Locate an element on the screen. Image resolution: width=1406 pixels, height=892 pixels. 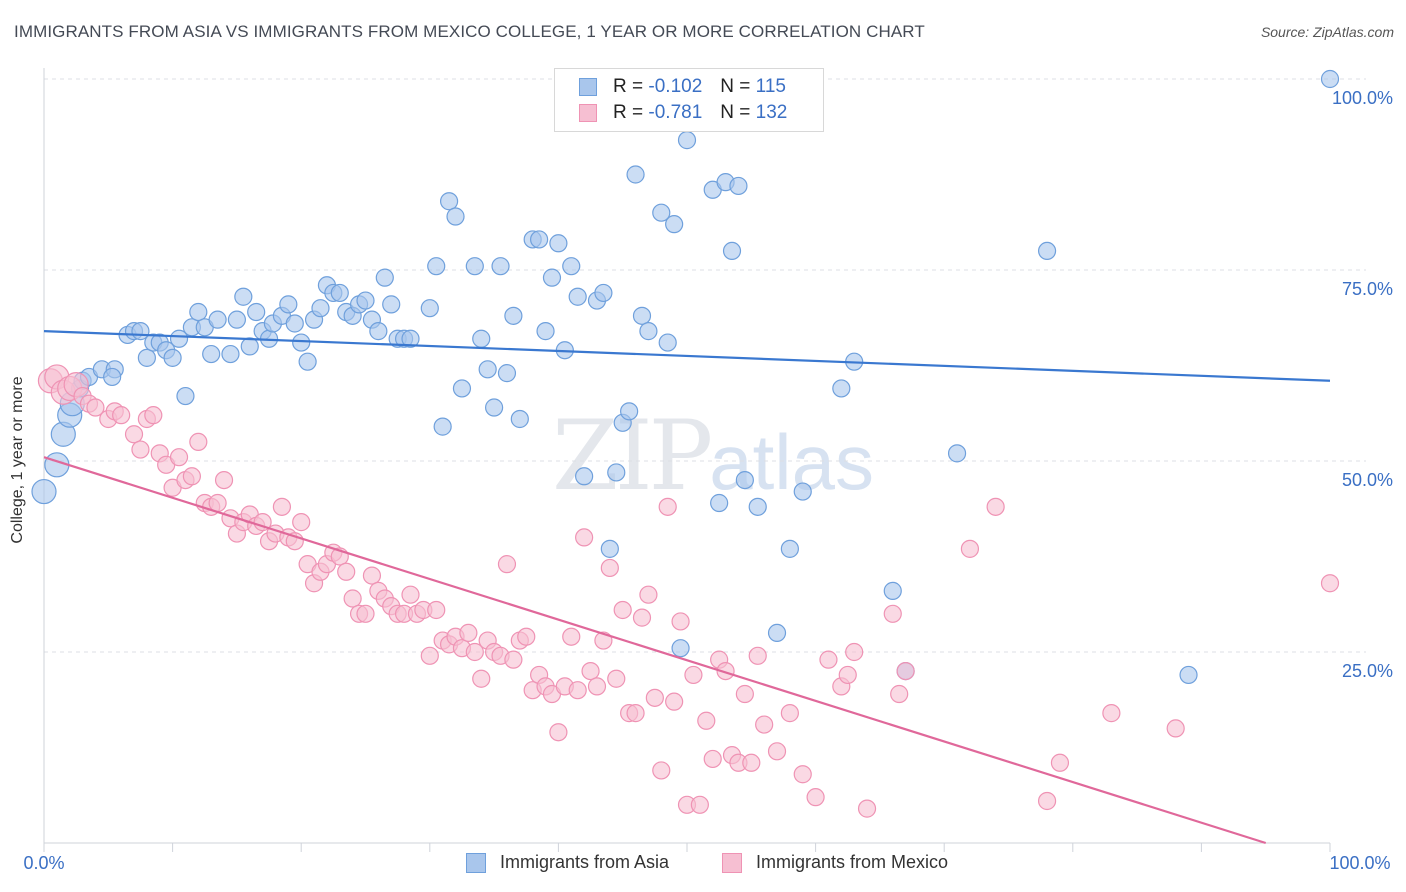
mexico-n-value: 132 is located at coordinates (771, 112).